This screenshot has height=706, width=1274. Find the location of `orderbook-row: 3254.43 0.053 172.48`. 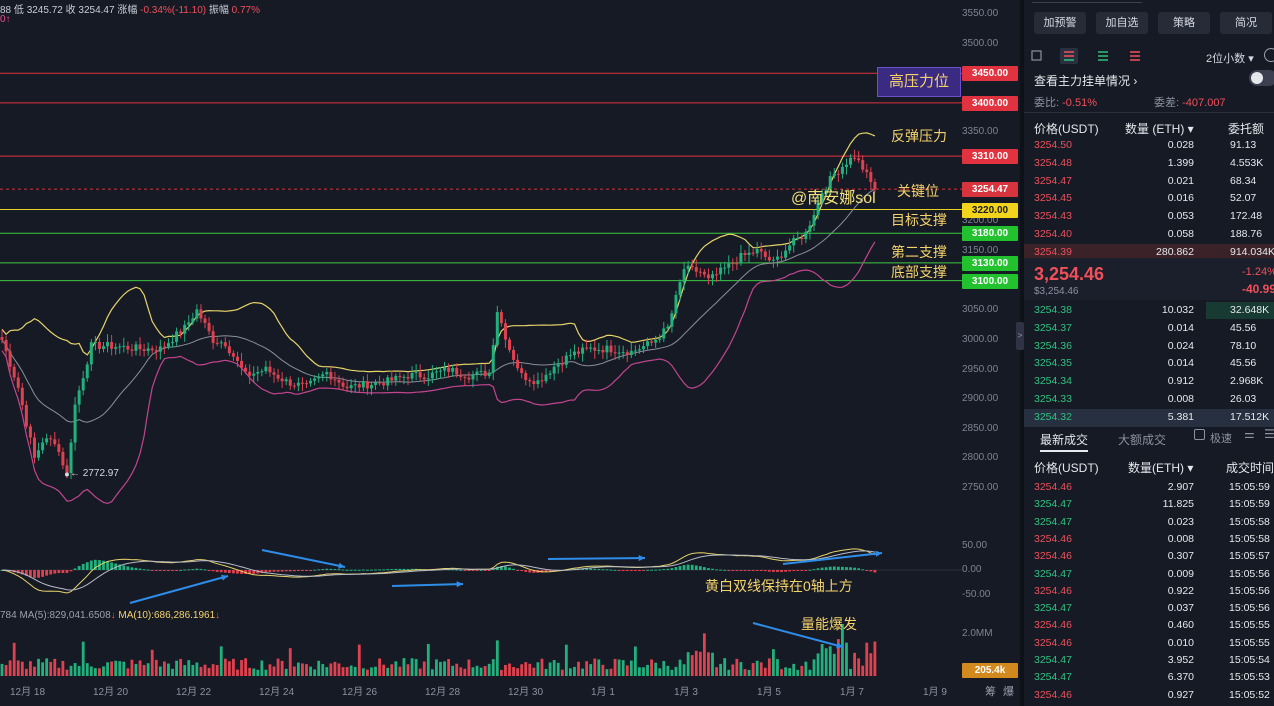

orderbook-row: 3254.43 0.053 172.48 is located at coordinates (1149, 217).